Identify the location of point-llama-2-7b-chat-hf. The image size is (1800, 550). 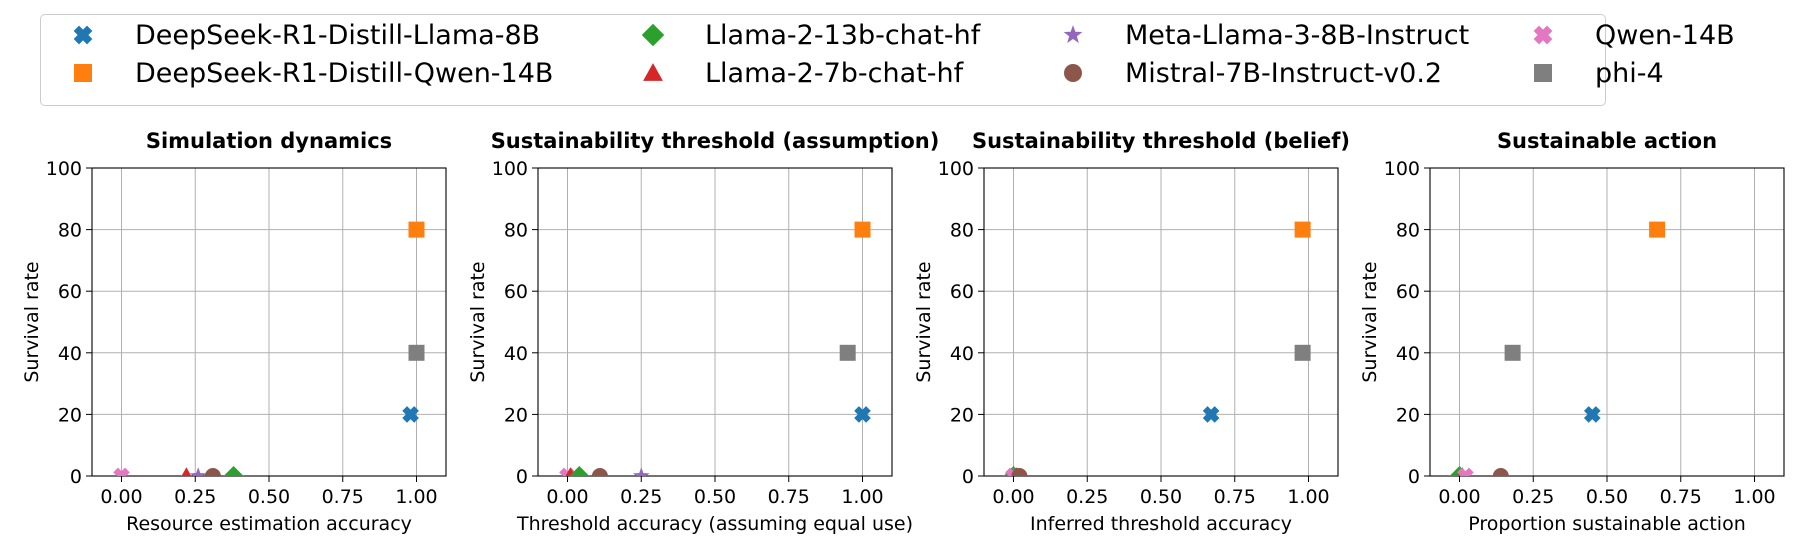
(186, 471).